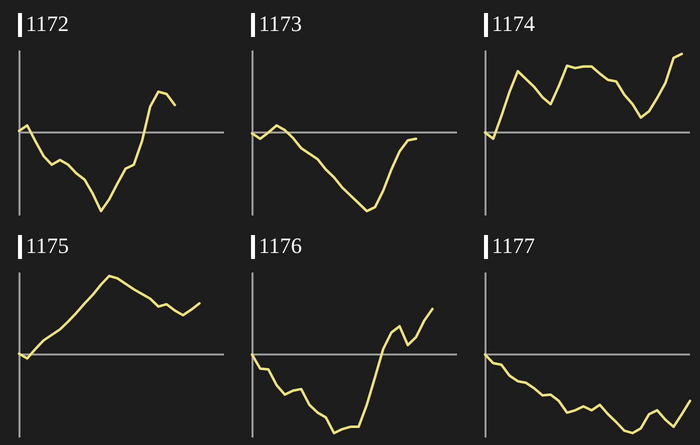  What do you see at coordinates (280, 245) in the screenshot?
I see `chart-title: 1176` at bounding box center [280, 245].